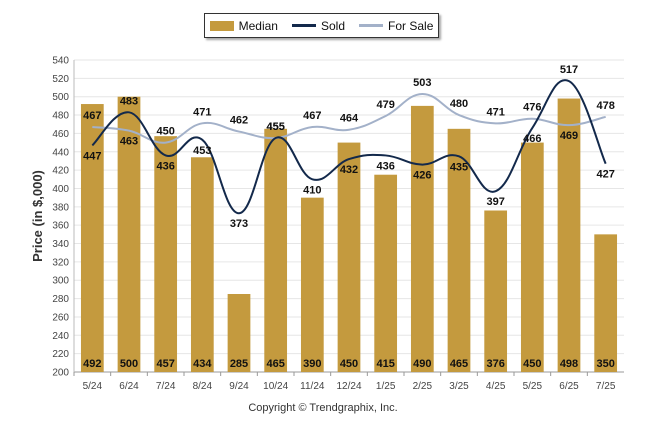 This screenshot has height=434, width=646. I want to click on legend-median-label: Median, so click(258, 25).